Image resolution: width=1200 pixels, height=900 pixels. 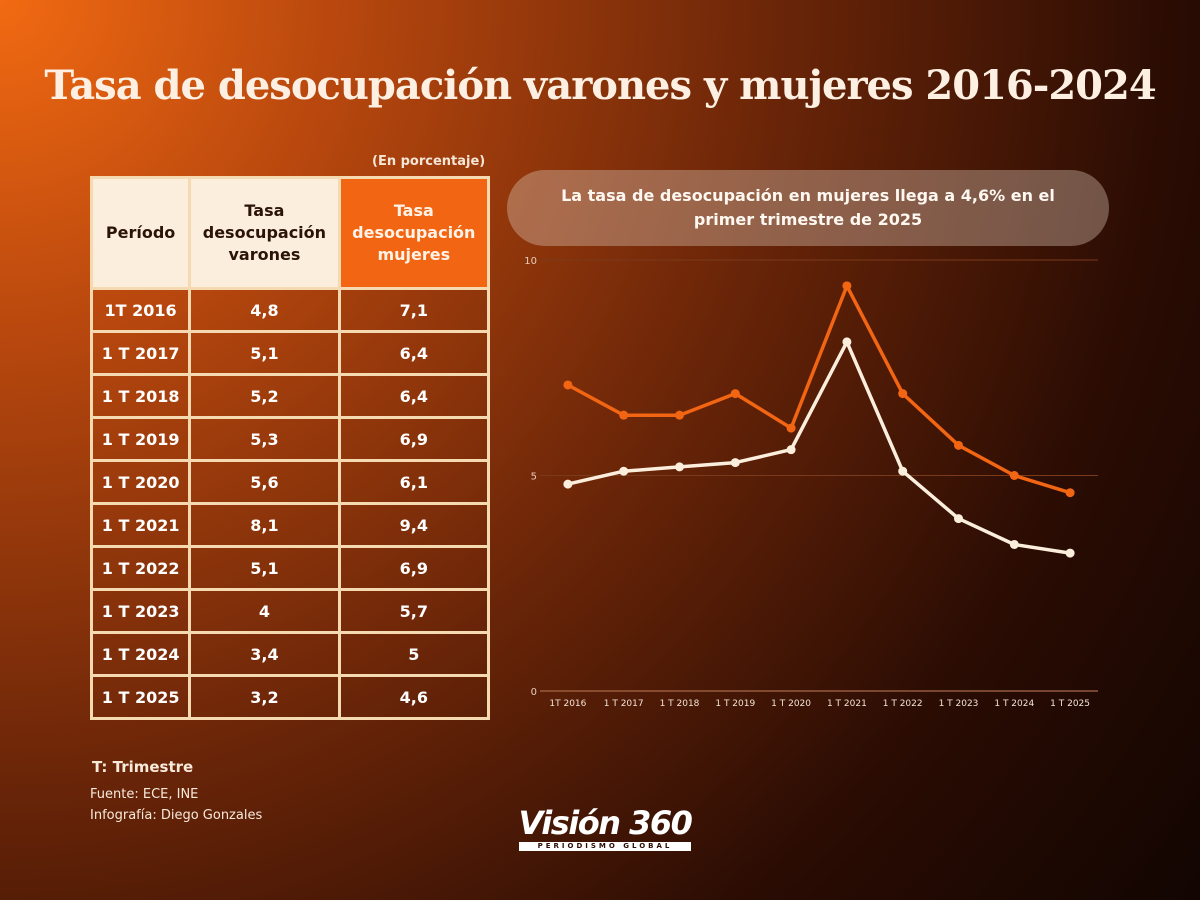 What do you see at coordinates (264, 396) in the screenshot?
I see `cell-varones: 5,2` at bounding box center [264, 396].